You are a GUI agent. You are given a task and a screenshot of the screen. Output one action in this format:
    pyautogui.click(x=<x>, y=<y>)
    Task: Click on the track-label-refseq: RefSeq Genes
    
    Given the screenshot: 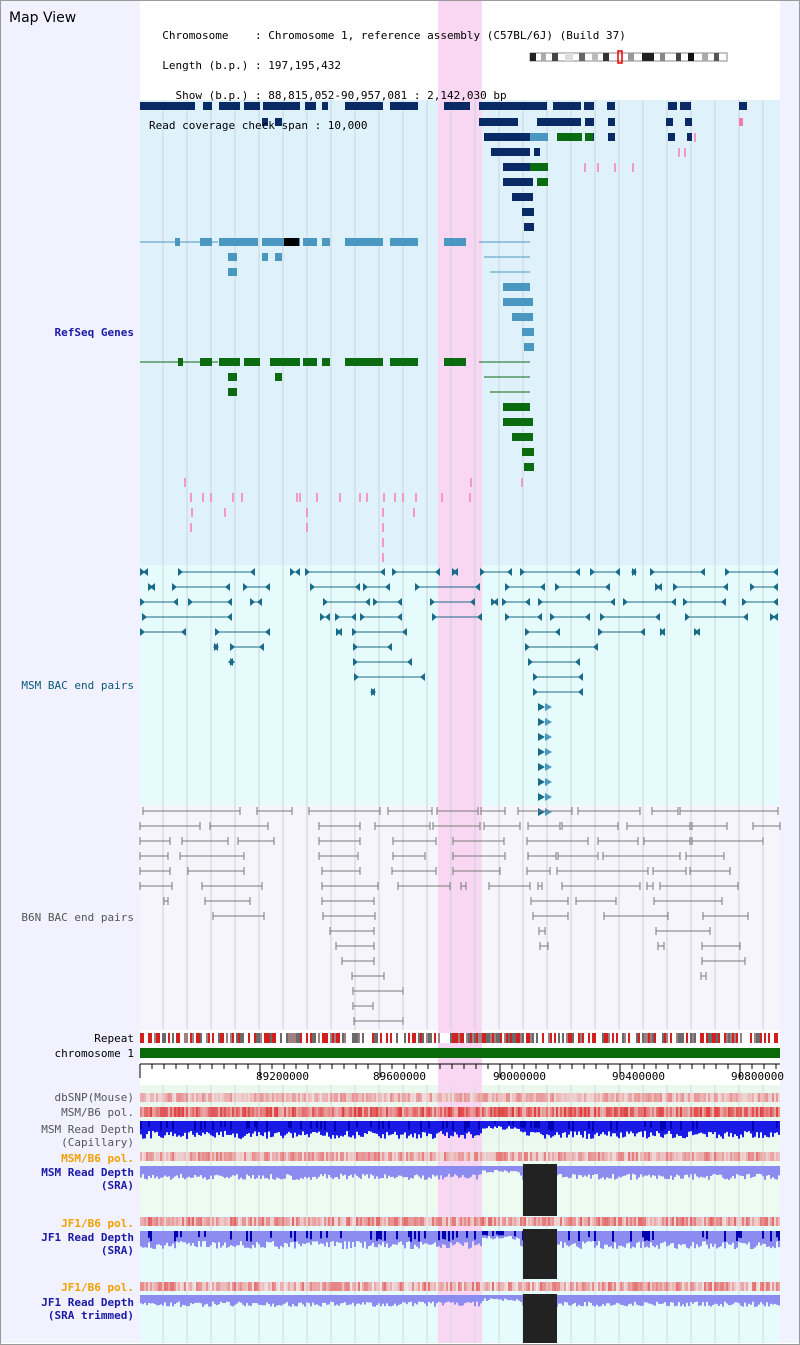 What is the action you would take?
    pyautogui.click(x=94, y=332)
    